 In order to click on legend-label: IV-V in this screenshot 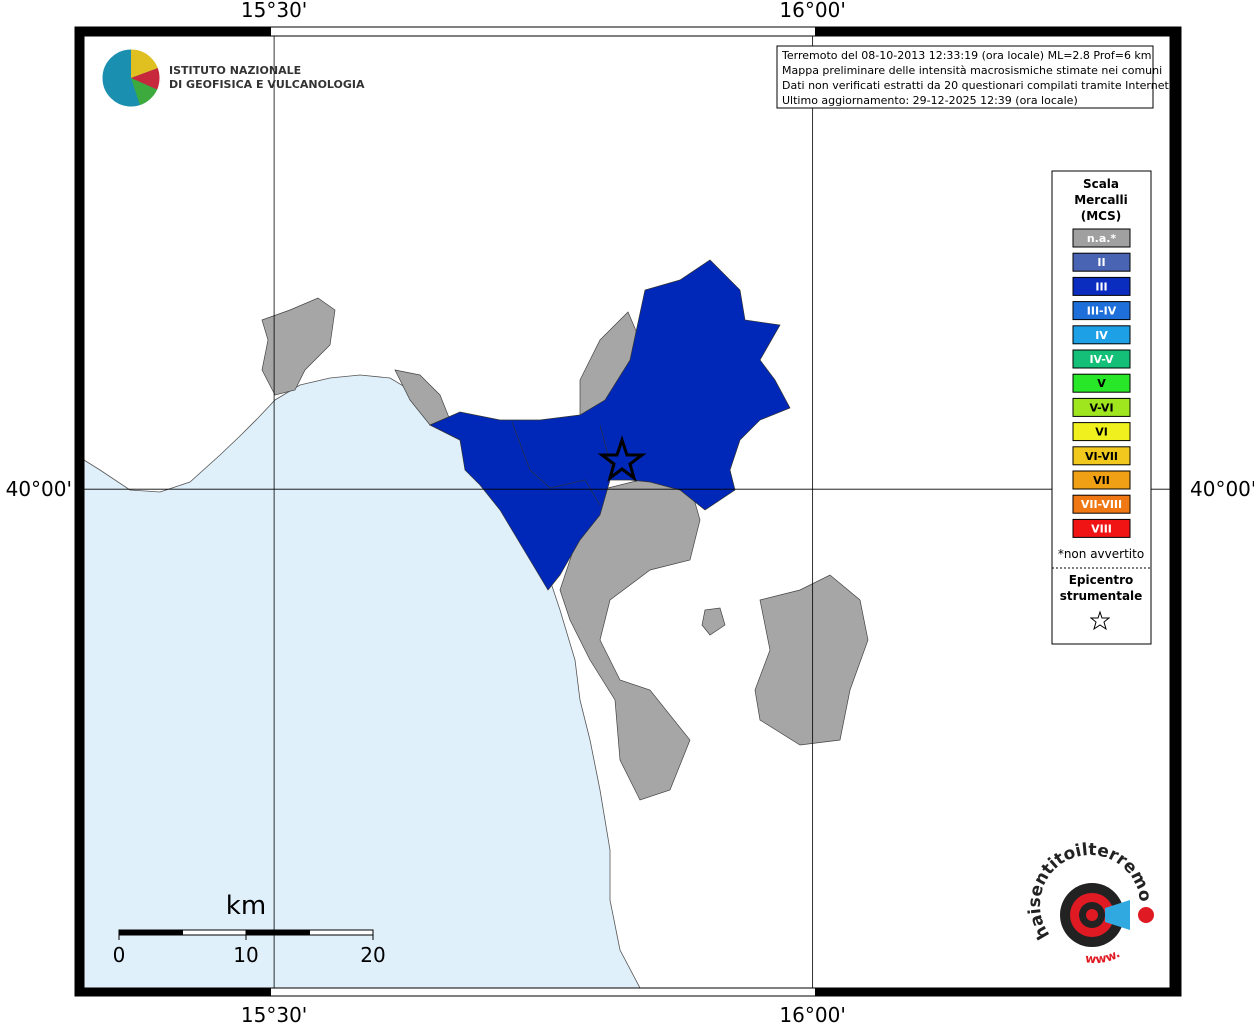, I will do `click(1101, 359)`.